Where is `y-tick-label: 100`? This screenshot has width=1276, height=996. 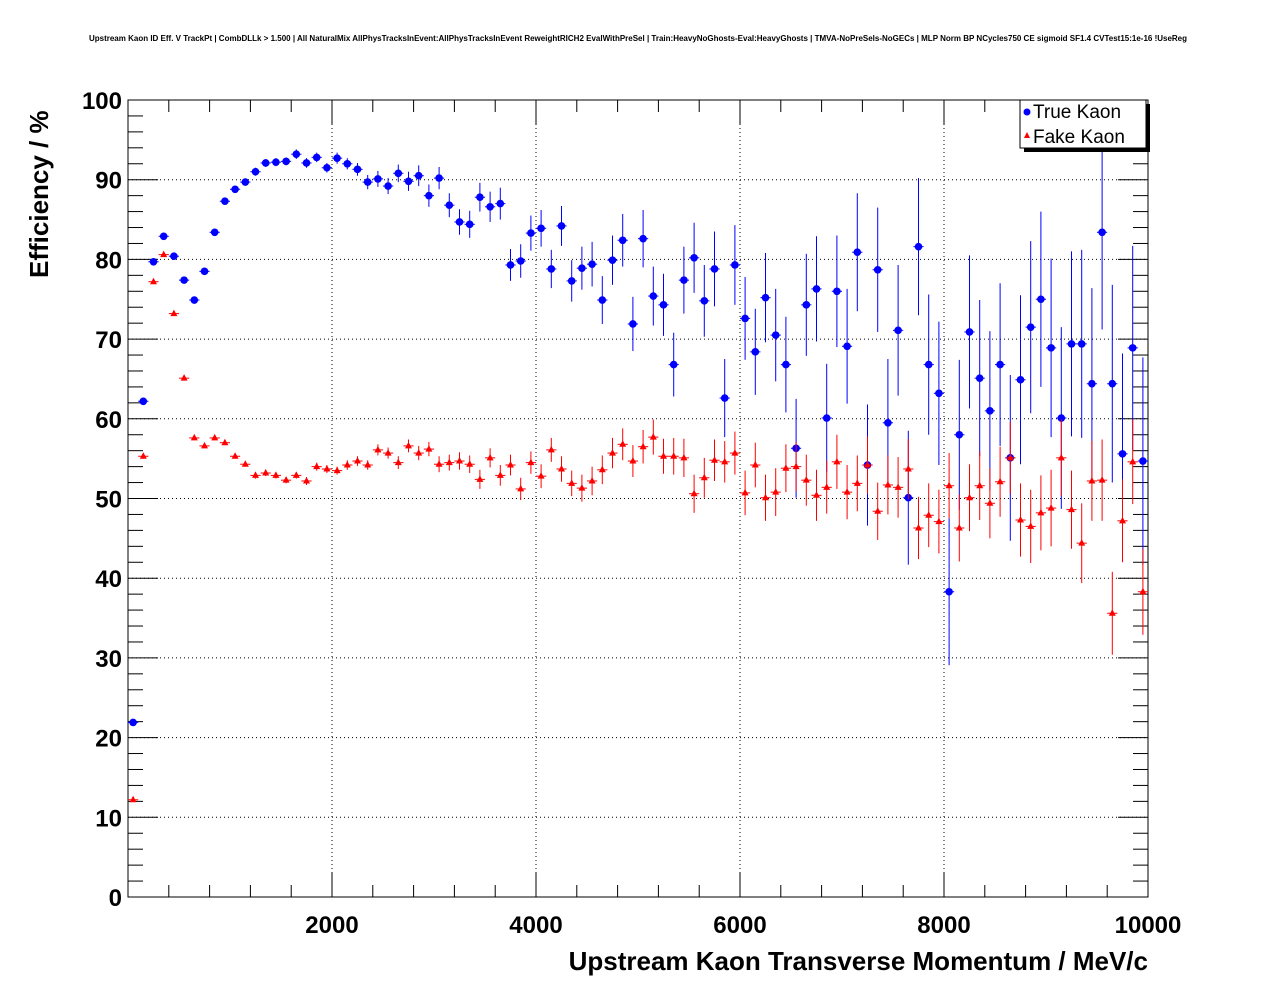
y-tick-label: 100 is located at coordinates (102, 101).